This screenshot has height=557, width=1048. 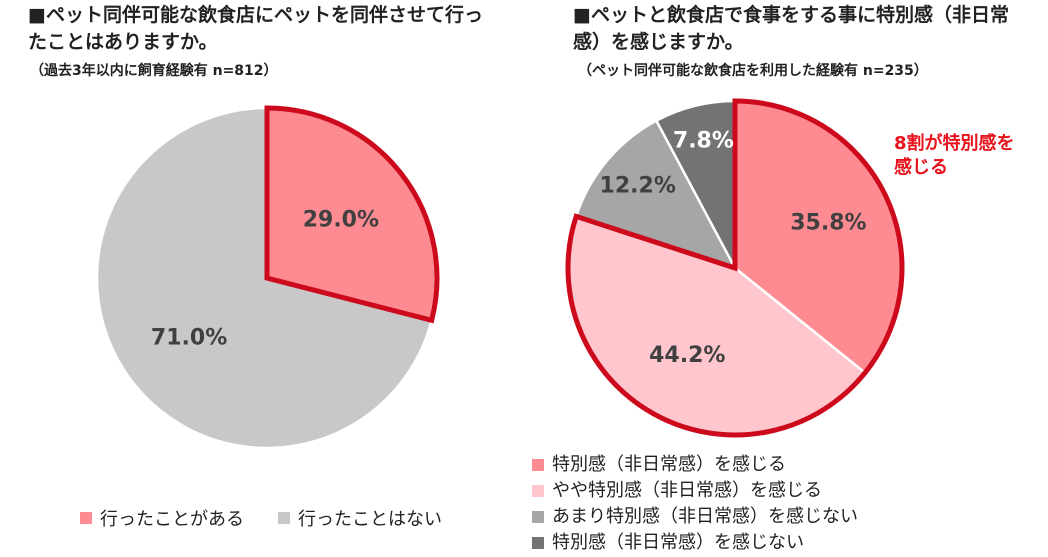 I want to click on slice-label: 44.2%, so click(x=687, y=355).